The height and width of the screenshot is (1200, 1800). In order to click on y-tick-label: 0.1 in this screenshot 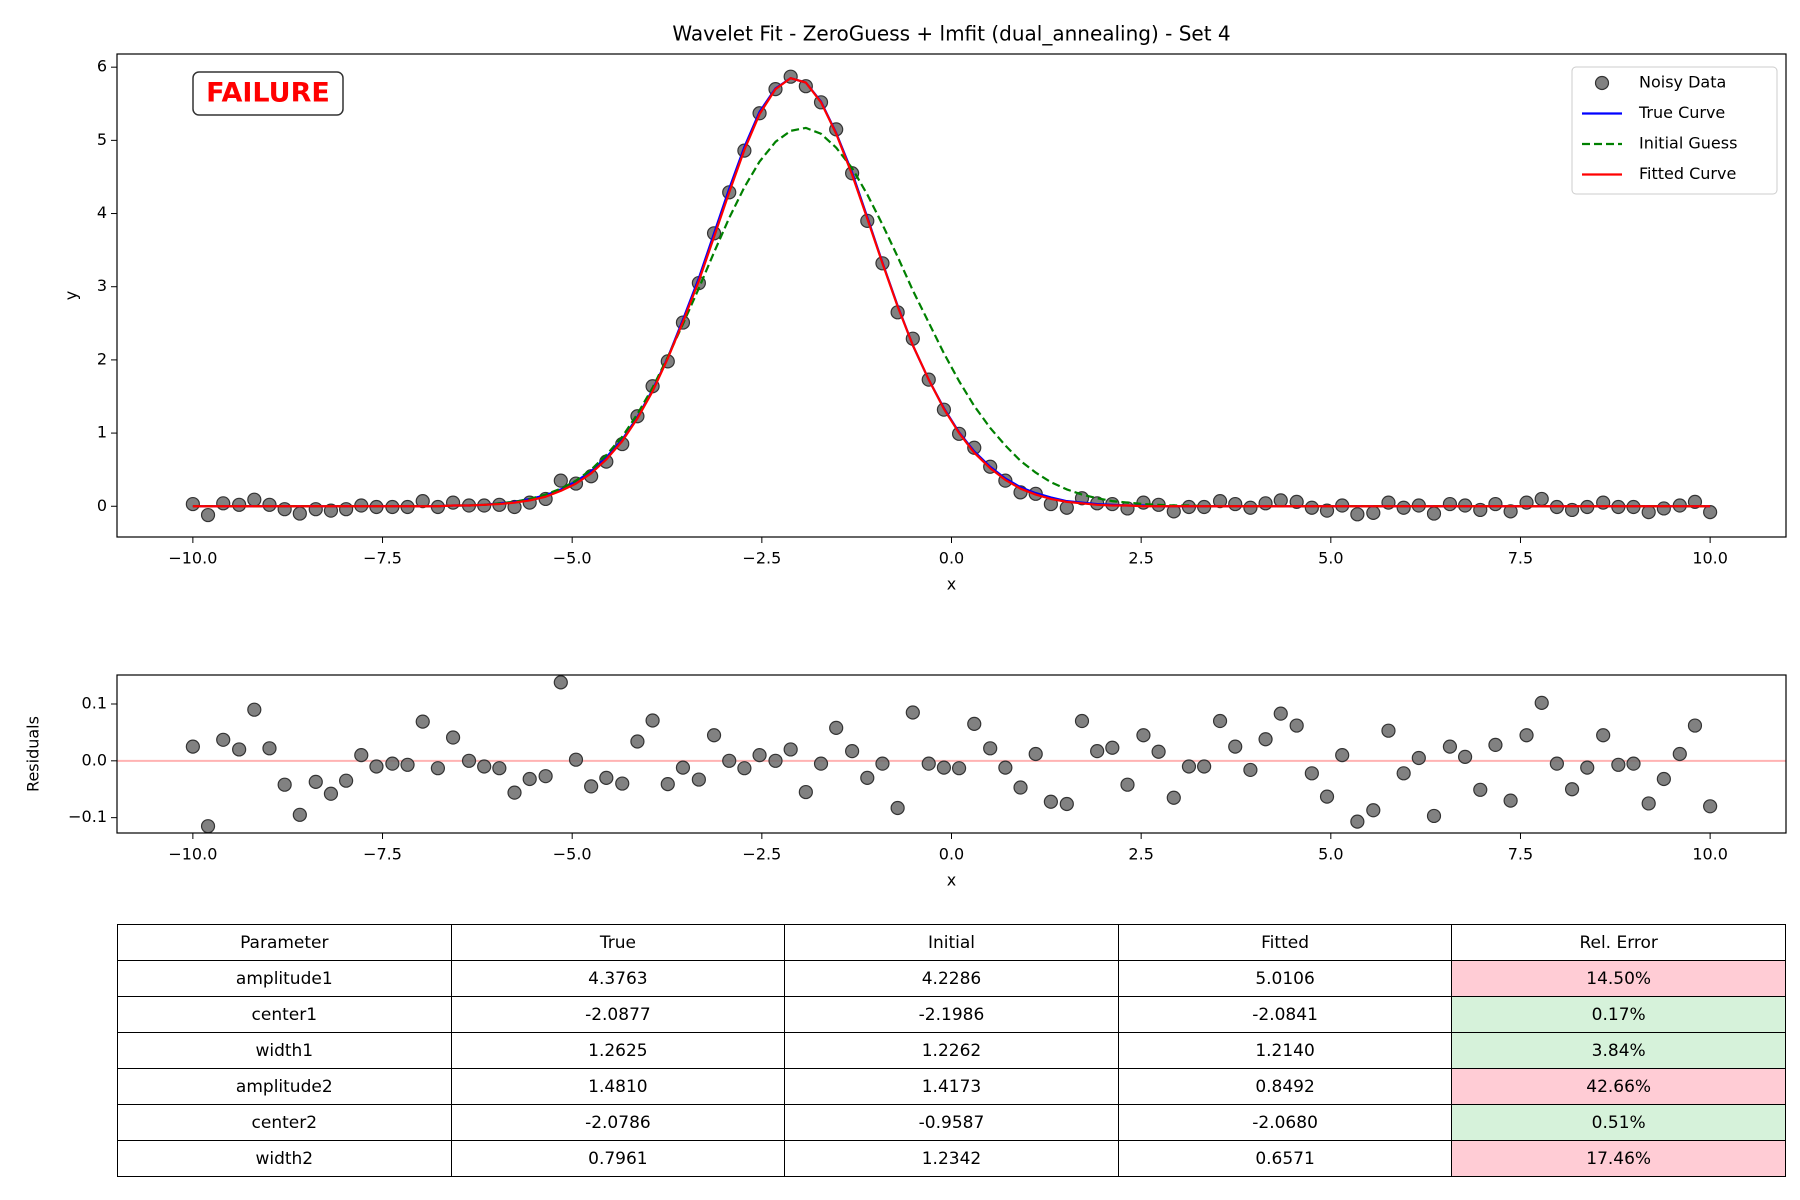, I will do `click(94, 702)`.